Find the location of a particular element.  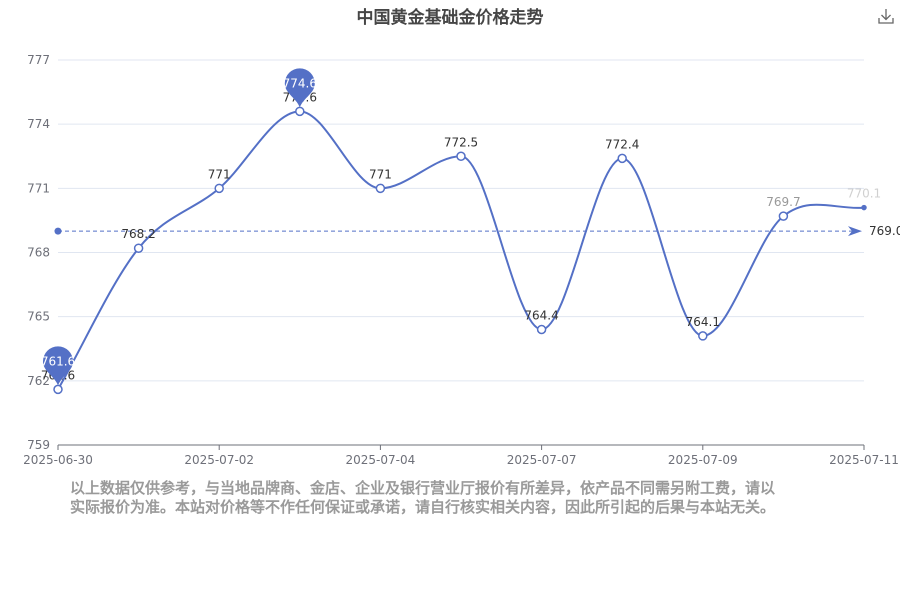

y-tick-label: 774 is located at coordinates (38, 124).